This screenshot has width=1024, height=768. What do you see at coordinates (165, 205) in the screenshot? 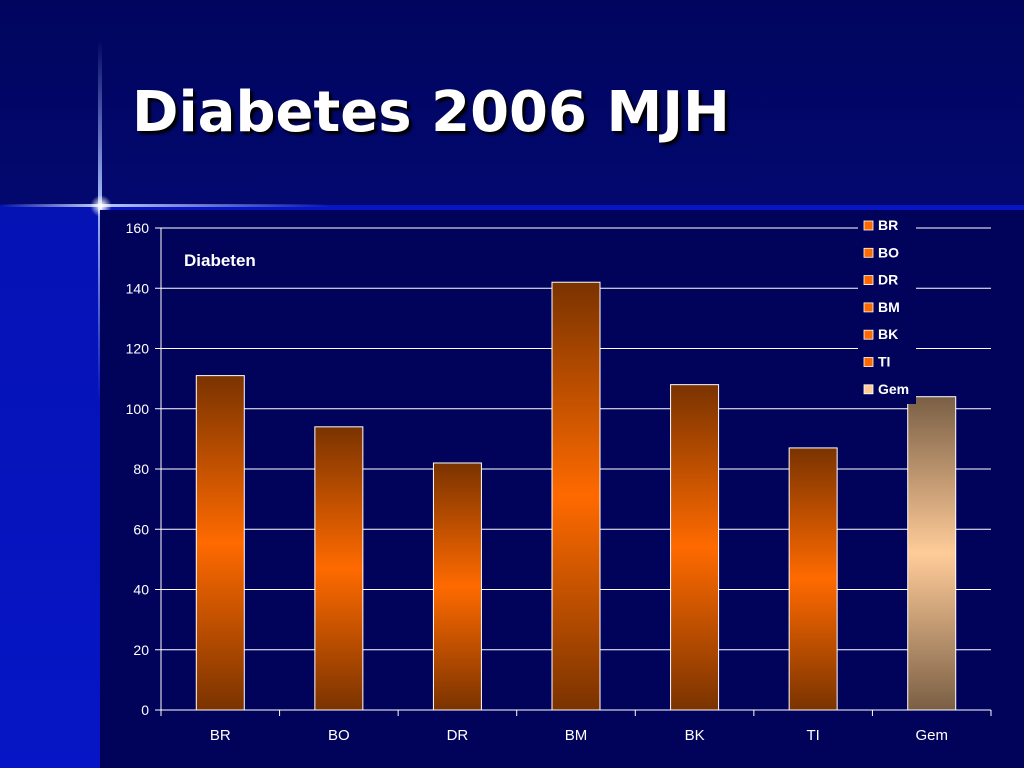
I see `horizontal-glow-line` at bounding box center [165, 205].